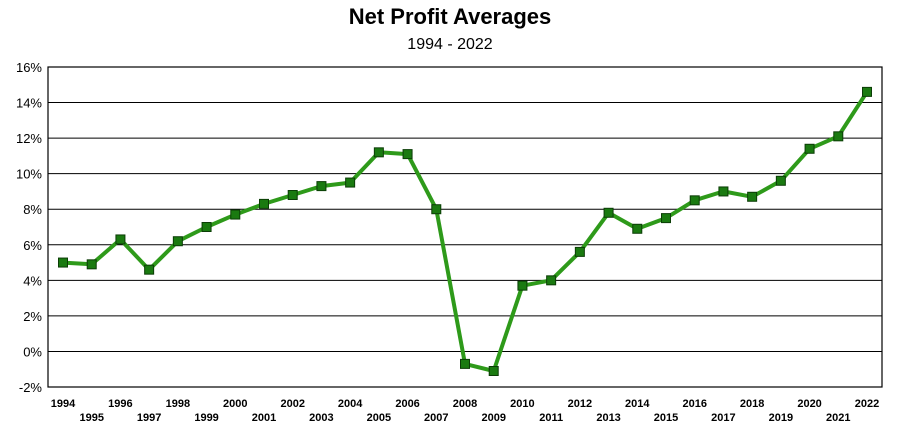 The image size is (900, 434). I want to click on x-tick-label: 2016, so click(694, 404).